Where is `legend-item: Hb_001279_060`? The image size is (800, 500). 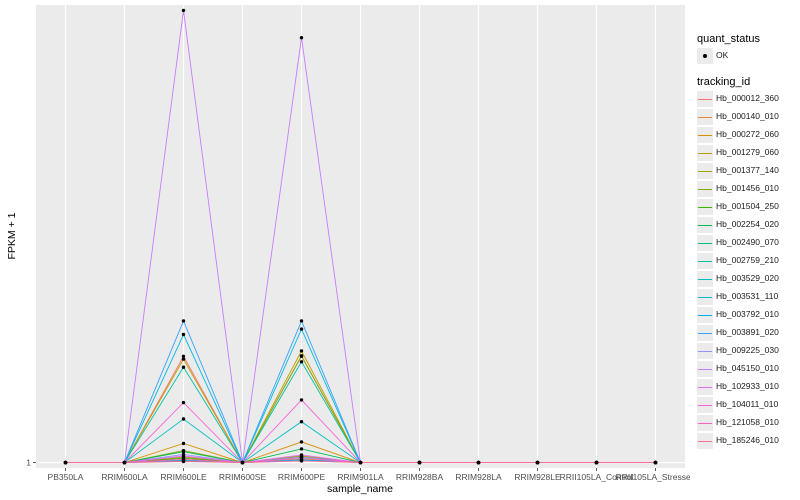 legend-item: Hb_001279_060 is located at coordinates (747, 153).